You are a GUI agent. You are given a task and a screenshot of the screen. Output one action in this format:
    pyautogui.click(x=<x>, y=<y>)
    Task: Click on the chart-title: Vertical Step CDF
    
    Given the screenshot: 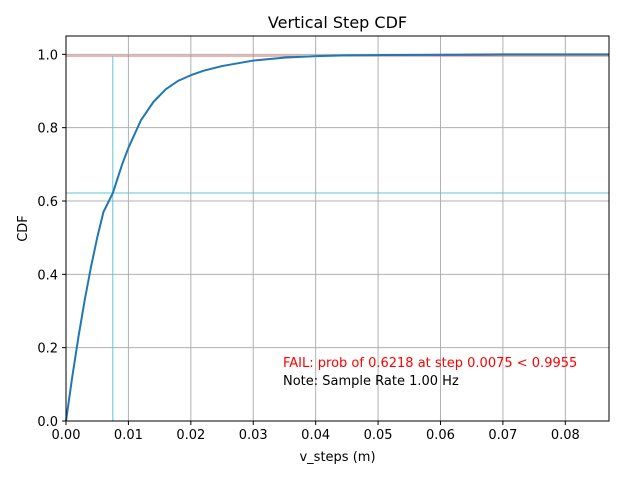 What is the action you would take?
    pyautogui.click(x=337, y=22)
    